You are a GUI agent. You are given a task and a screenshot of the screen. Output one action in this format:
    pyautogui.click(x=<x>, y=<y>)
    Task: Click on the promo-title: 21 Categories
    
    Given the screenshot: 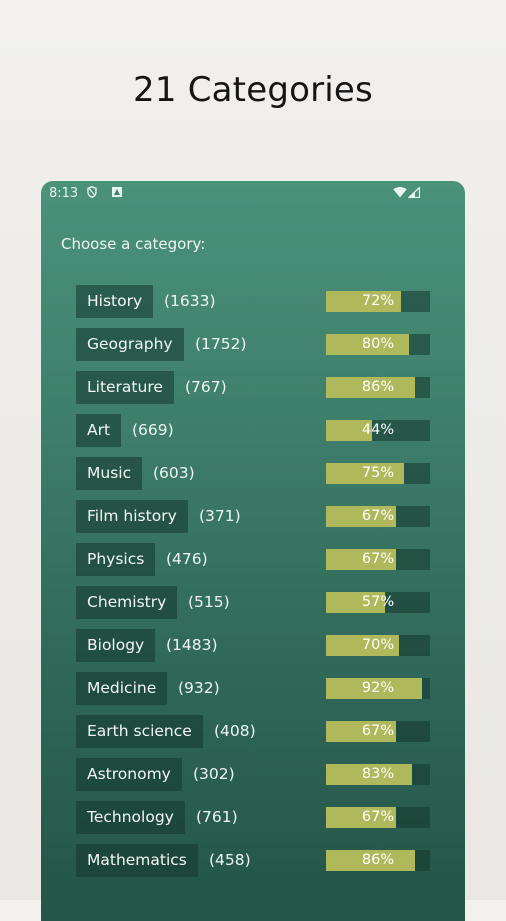 What is the action you would take?
    pyautogui.click(x=253, y=90)
    